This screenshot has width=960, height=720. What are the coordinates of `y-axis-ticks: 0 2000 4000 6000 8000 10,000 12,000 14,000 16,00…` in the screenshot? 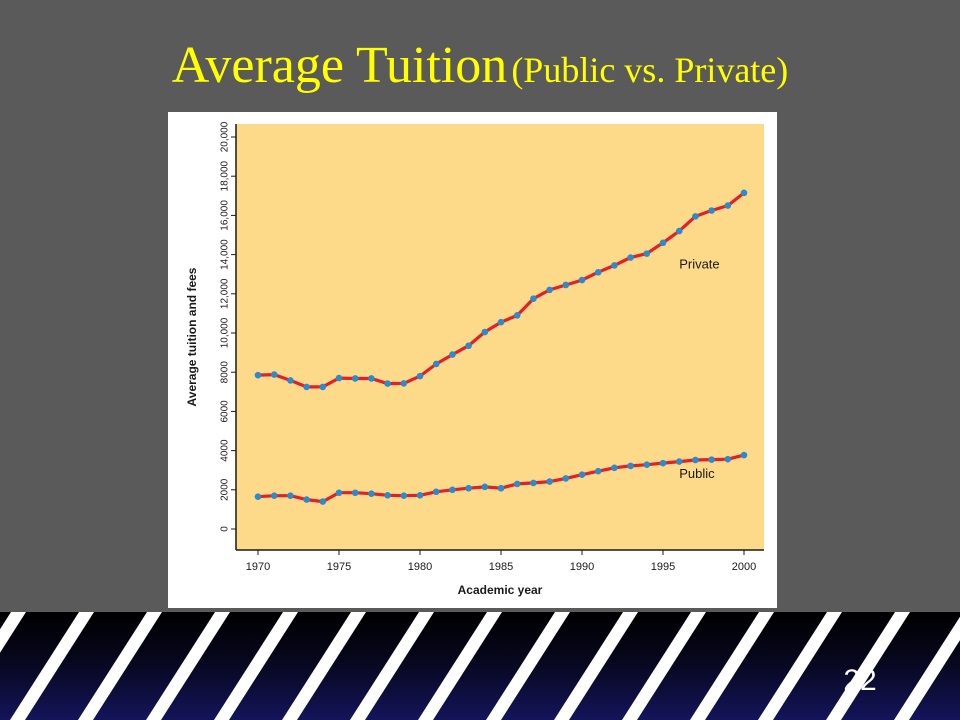 It's located at (228, 326).